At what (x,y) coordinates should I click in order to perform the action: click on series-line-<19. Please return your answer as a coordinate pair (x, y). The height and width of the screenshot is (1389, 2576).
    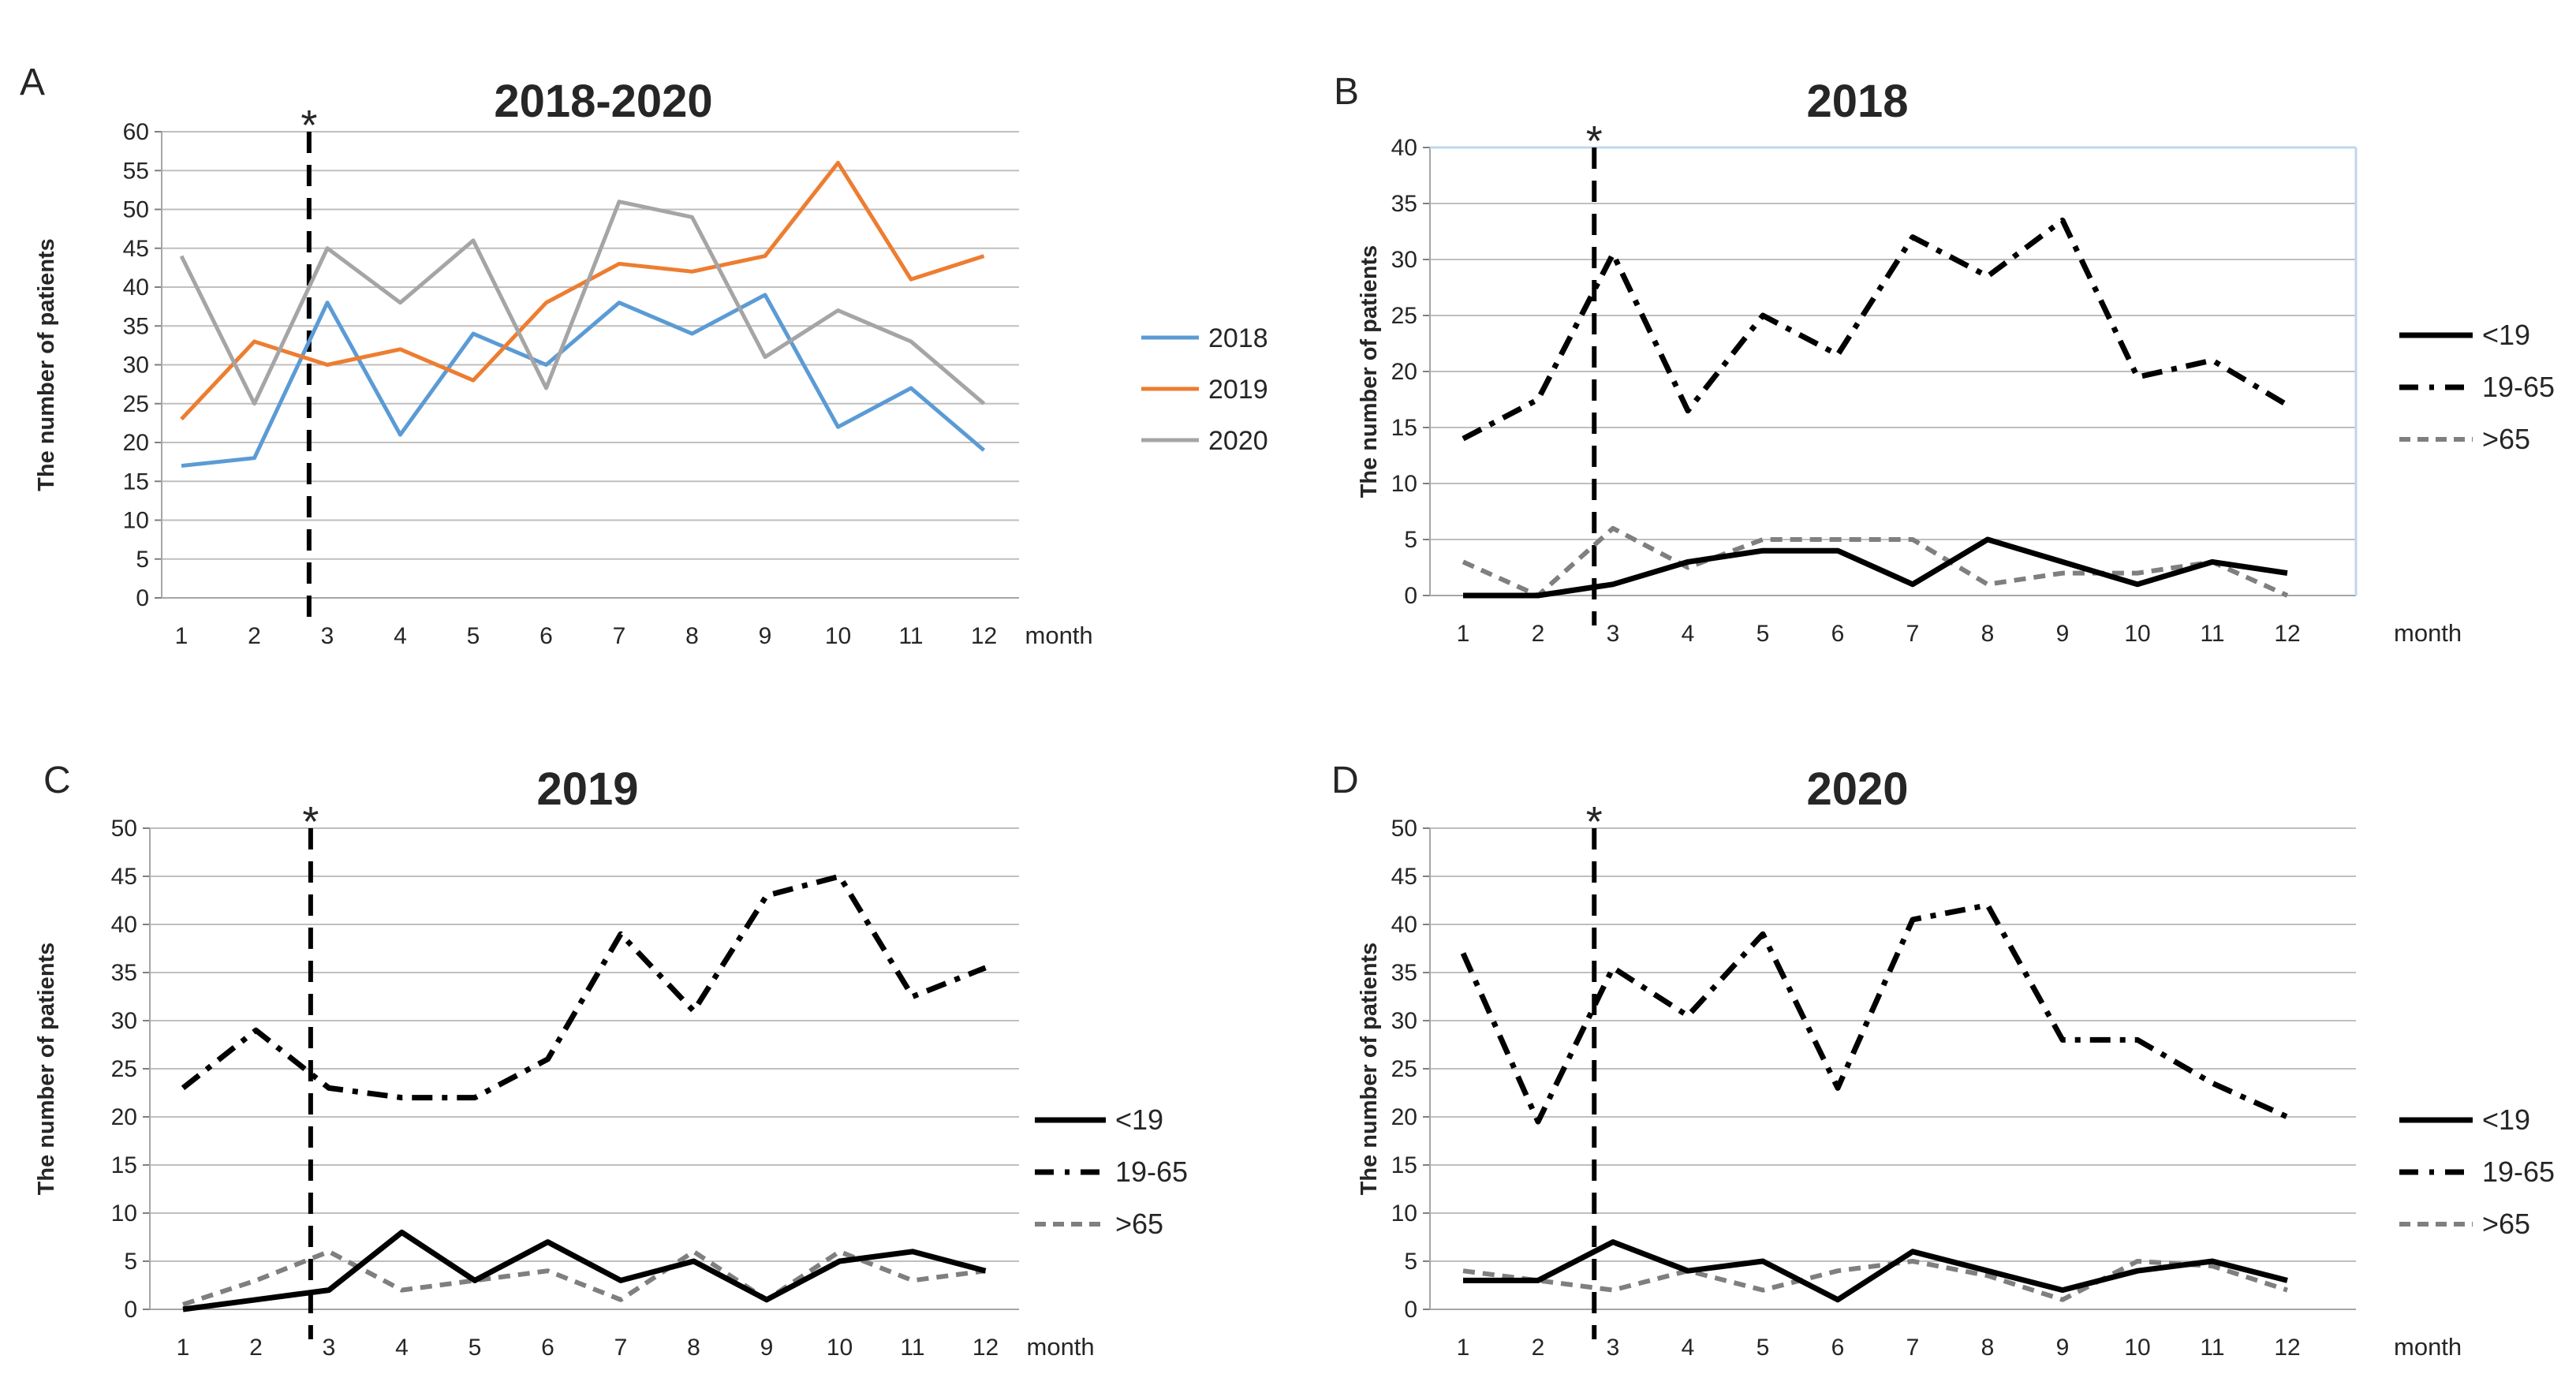
    Looking at the image, I should click on (584, 1270).